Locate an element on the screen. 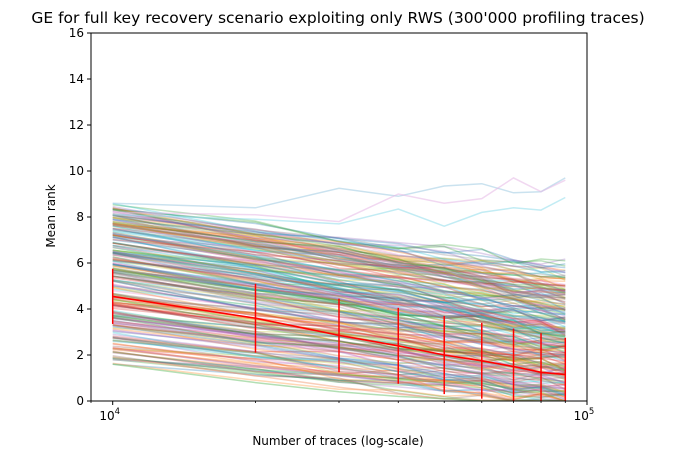  y-tick-label: 16 is located at coordinates (76, 33).